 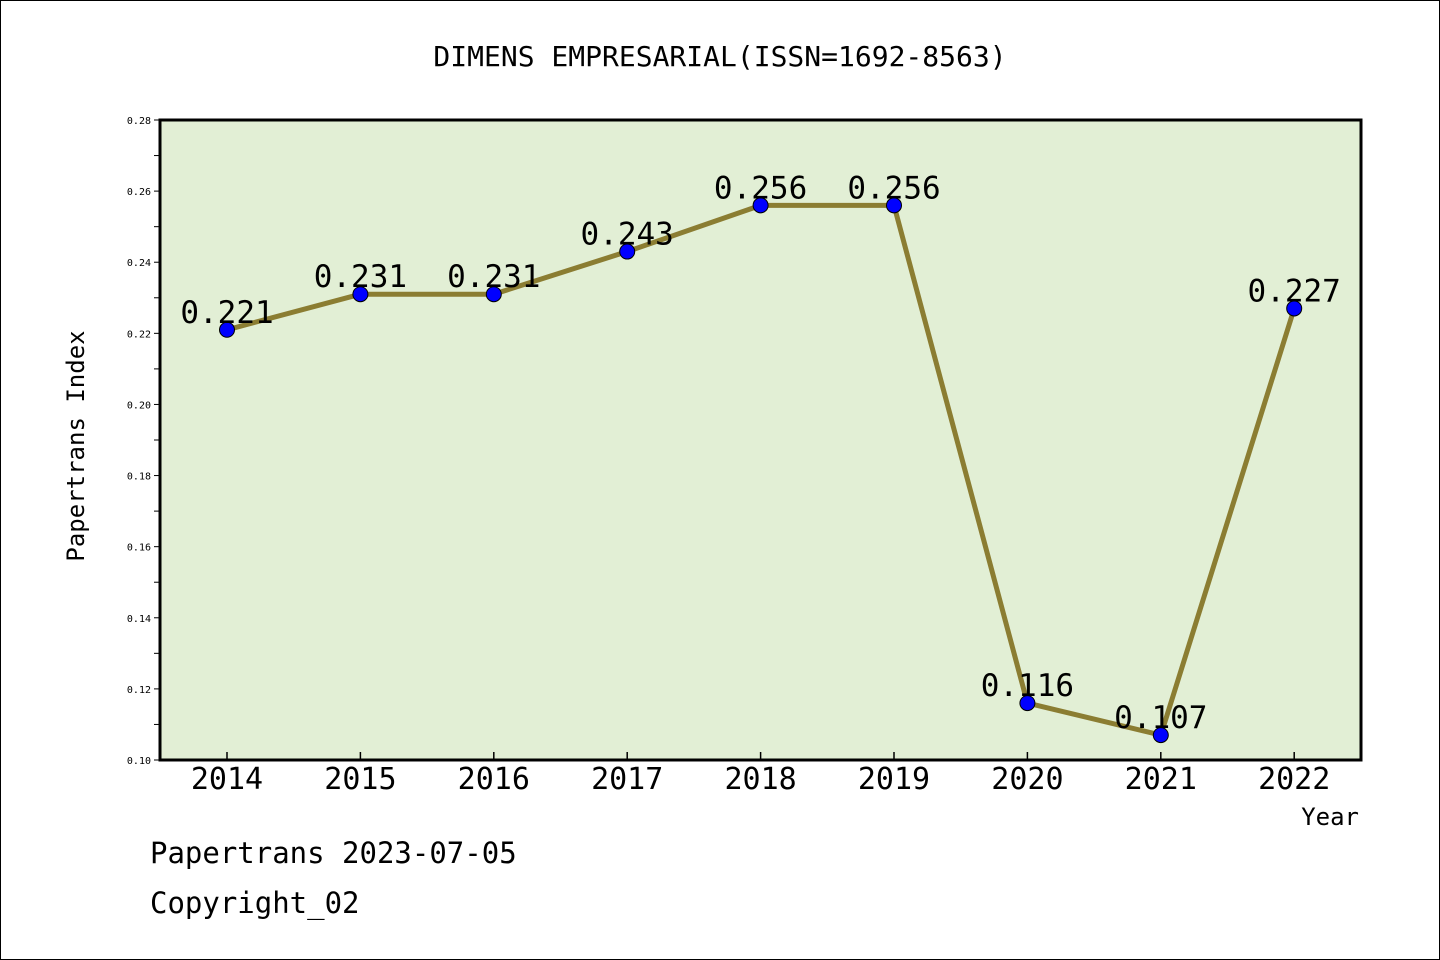 What do you see at coordinates (894, 779) in the screenshot?
I see `x-tick-label-2019: 2019` at bounding box center [894, 779].